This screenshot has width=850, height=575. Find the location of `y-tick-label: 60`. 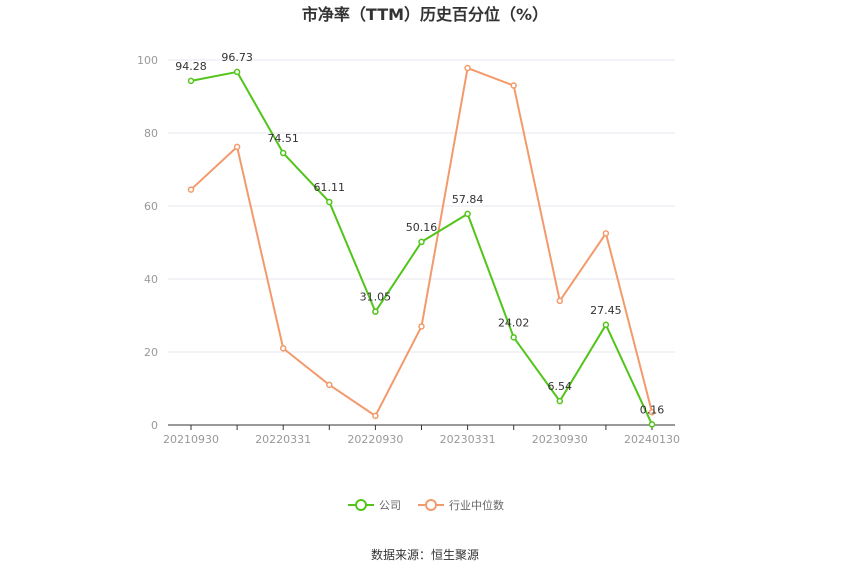

y-tick-label: 60 is located at coordinates (151, 206).